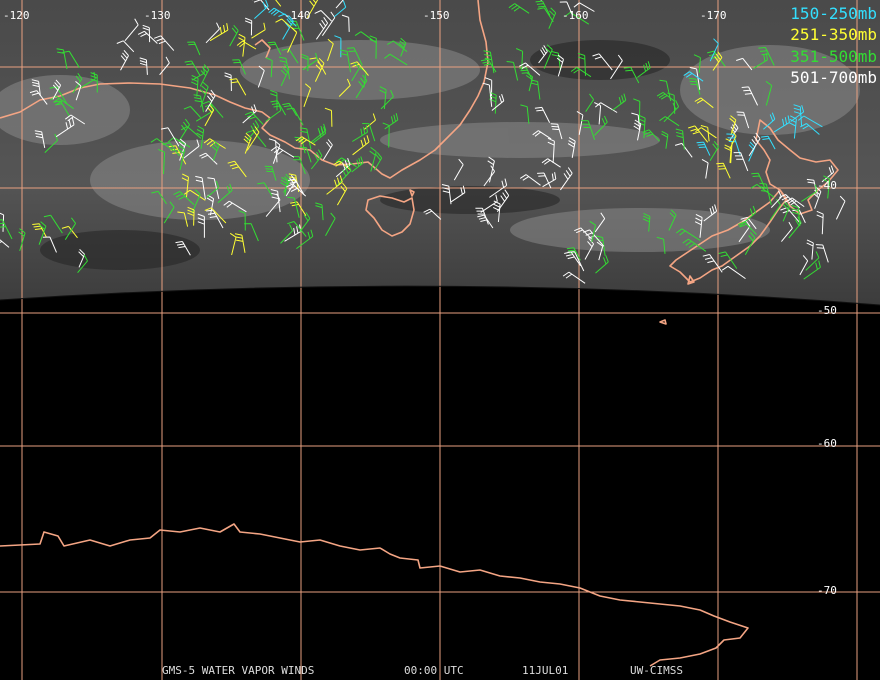 Image resolution: width=880 pixels, height=680 pixels. Describe the element at coordinates (545, 670) in the screenshot. I see `date-stamp: 11JUL01` at that location.